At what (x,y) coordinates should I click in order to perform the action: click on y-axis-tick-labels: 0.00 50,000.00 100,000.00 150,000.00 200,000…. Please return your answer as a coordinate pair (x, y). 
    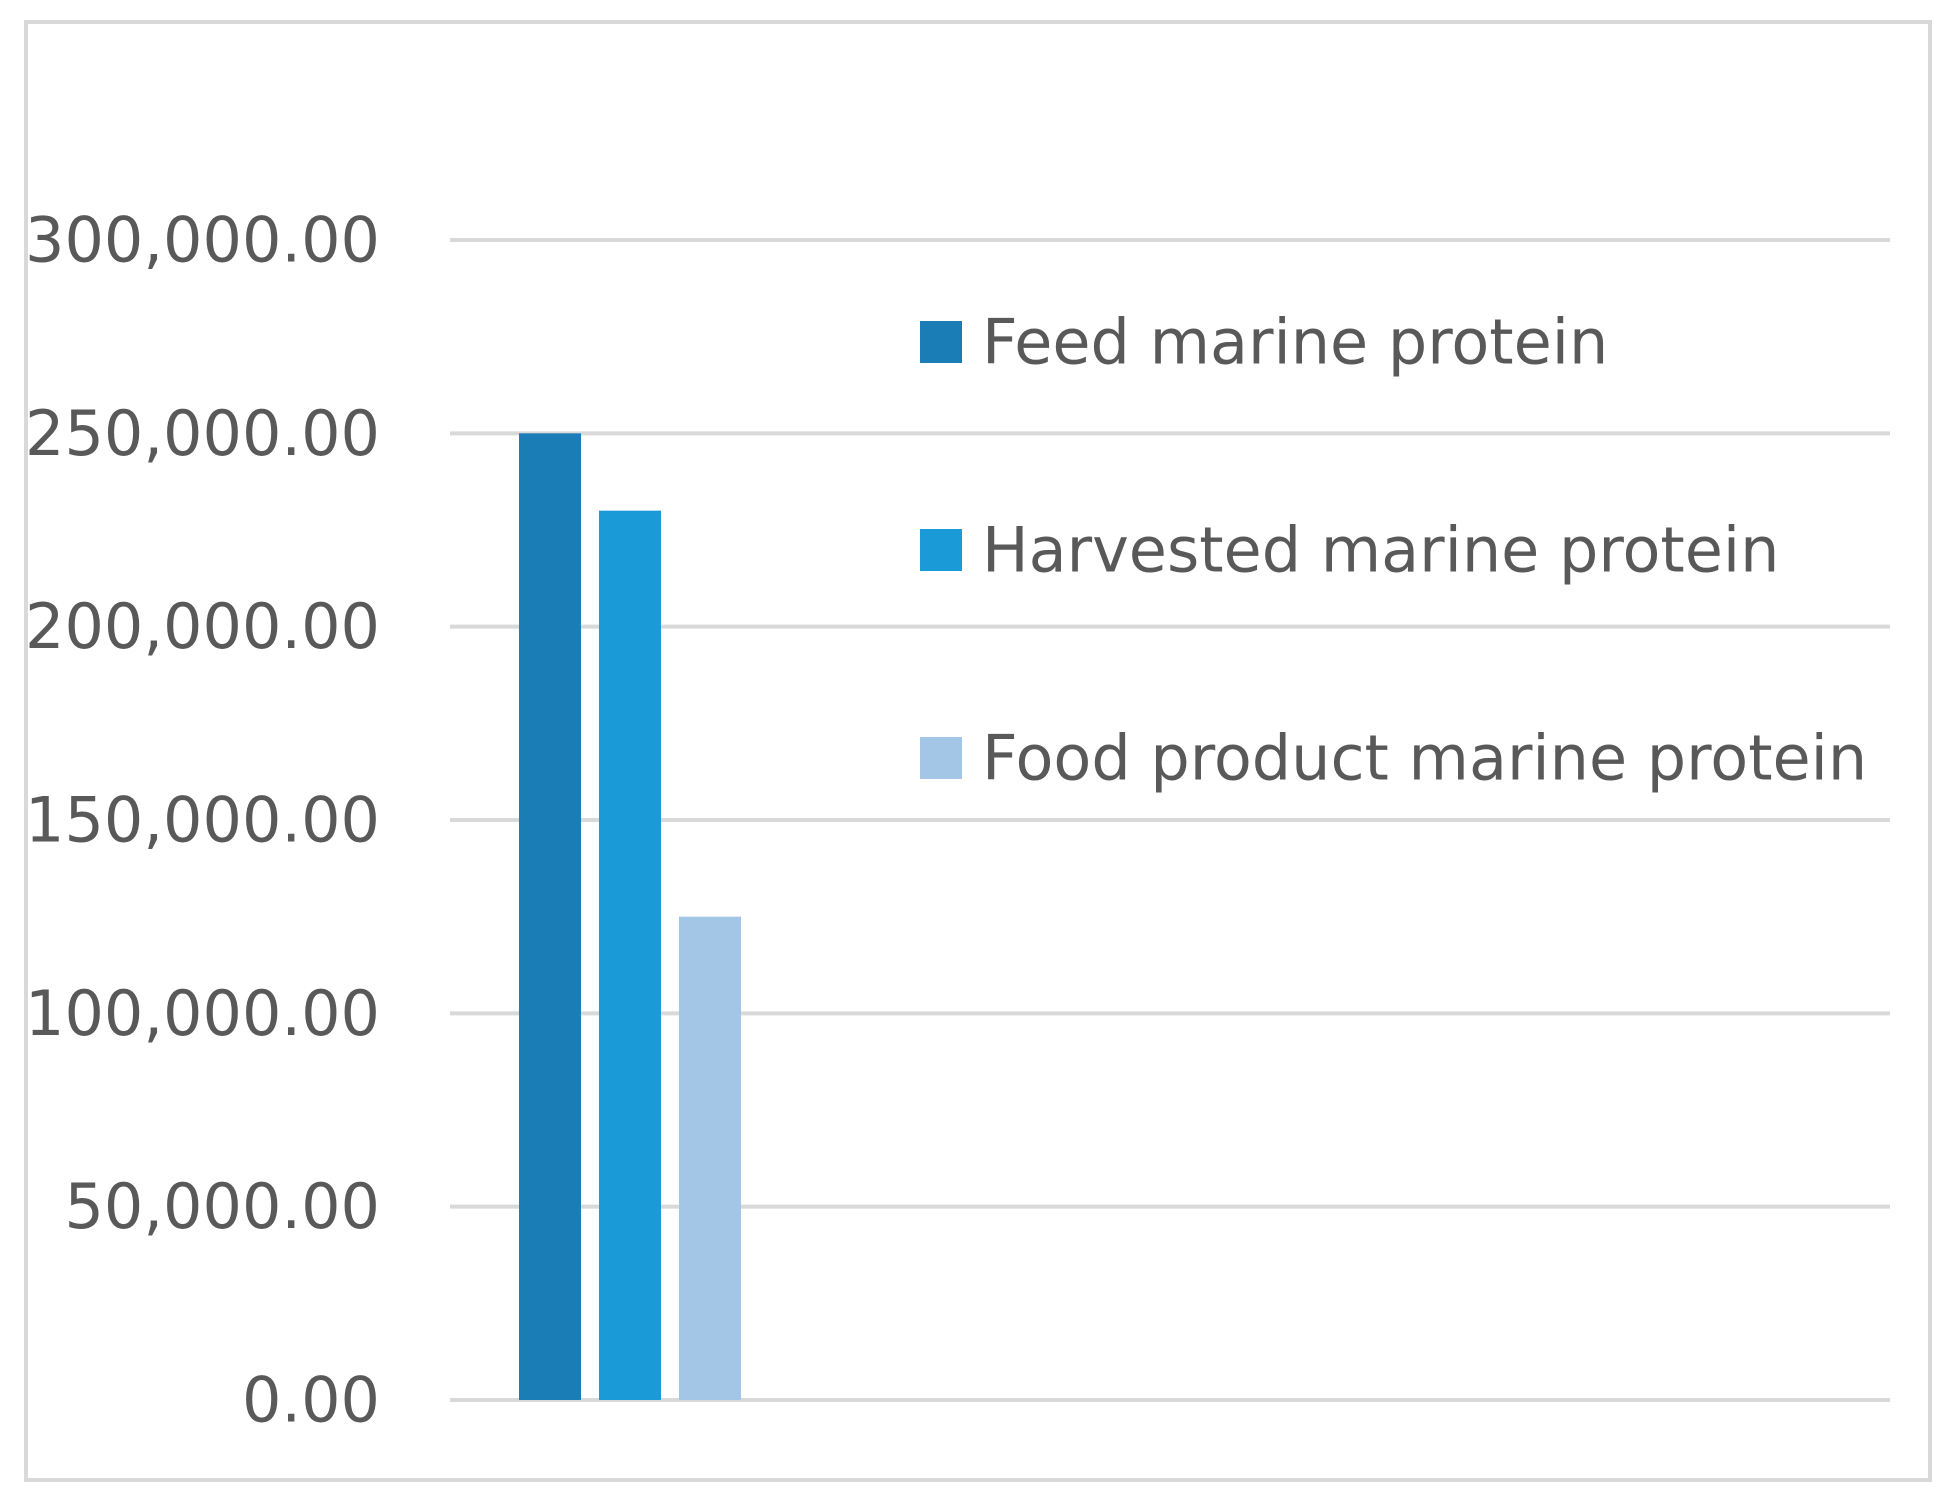
    Looking at the image, I should click on (202, 820).